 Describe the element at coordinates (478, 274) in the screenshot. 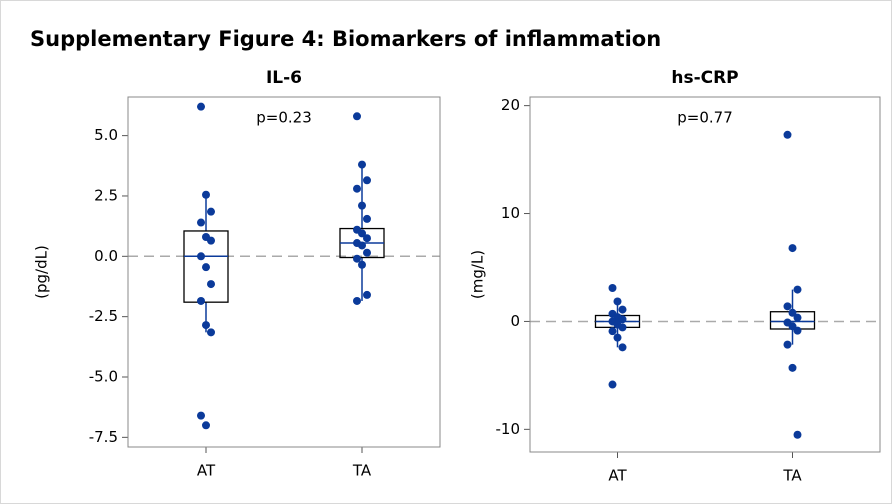

I see `y-axis-label: (mg/L)` at that location.